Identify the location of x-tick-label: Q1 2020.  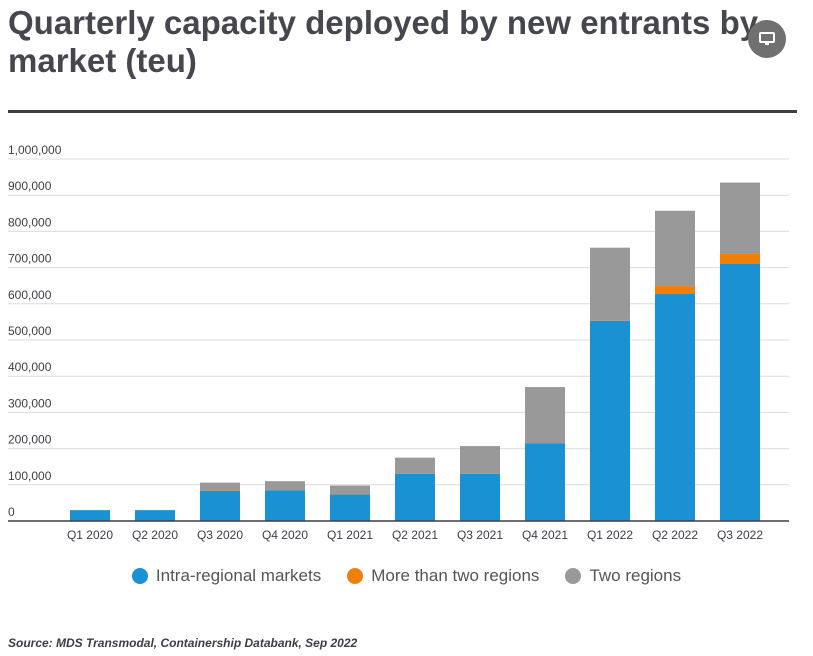
(90, 535).